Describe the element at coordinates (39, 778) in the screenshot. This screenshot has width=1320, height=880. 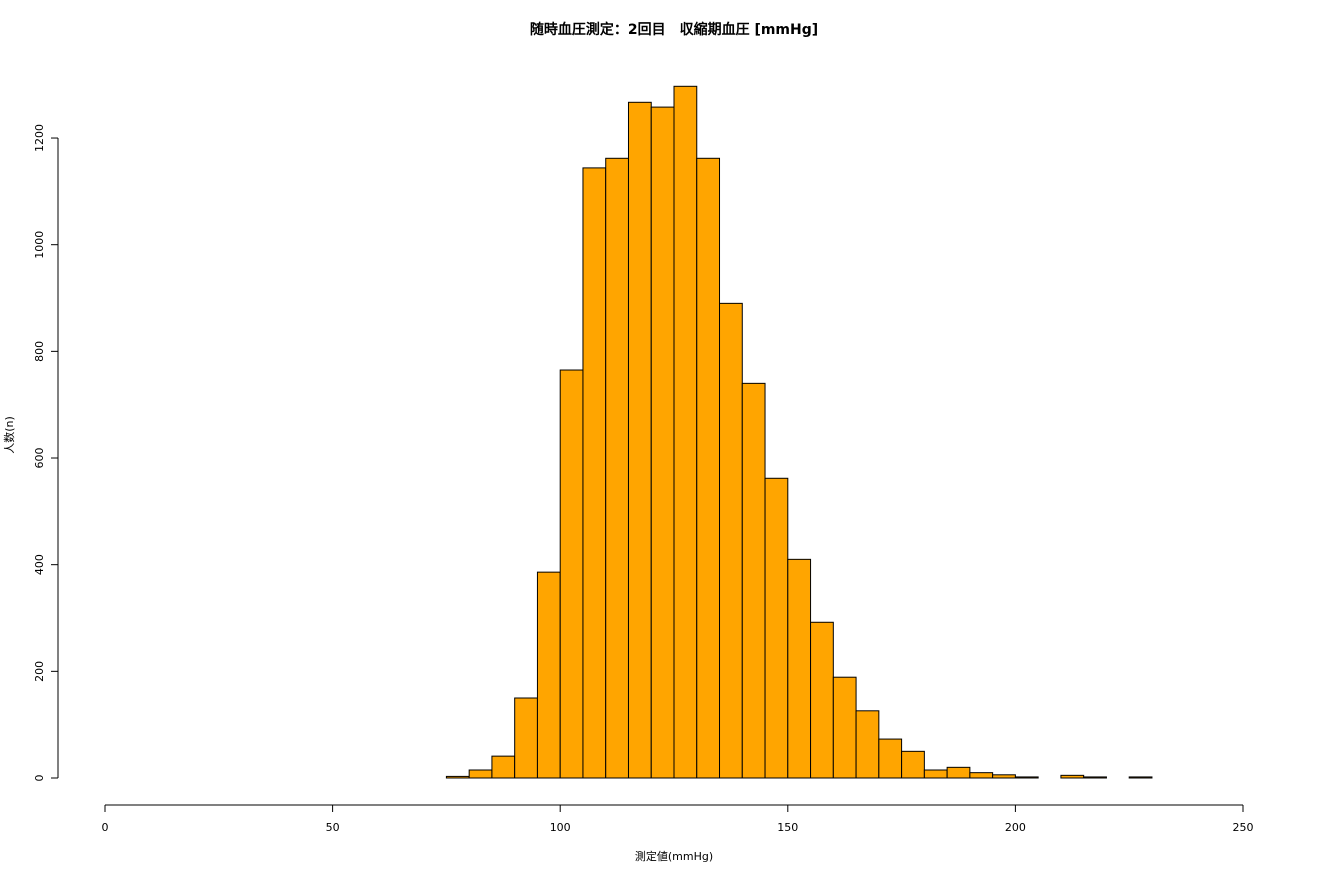
I see `y-tick-label: 0` at that location.